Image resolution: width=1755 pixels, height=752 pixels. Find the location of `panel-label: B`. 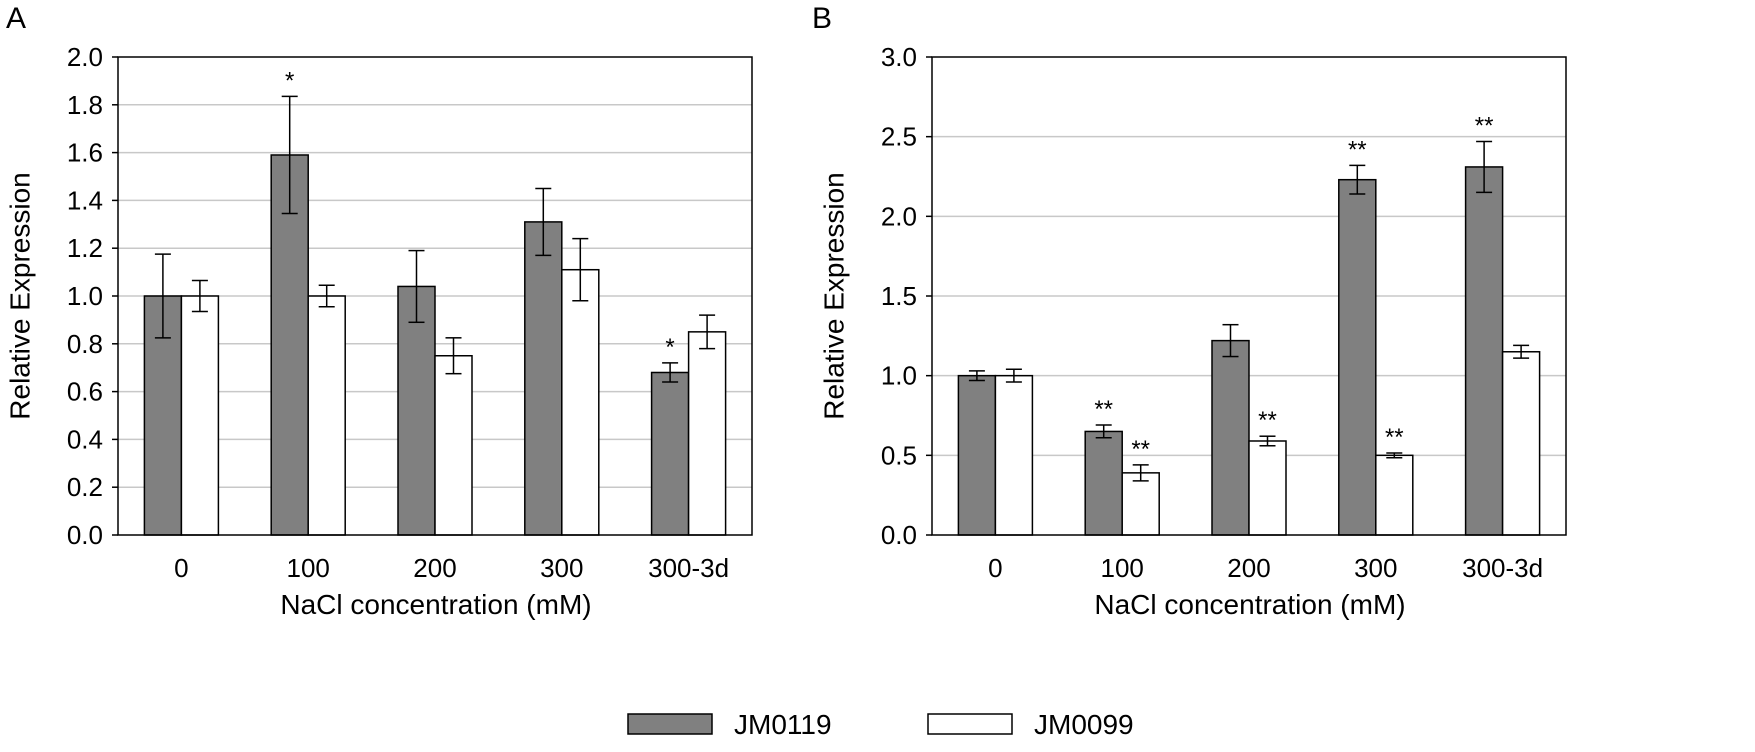

panel-label: B is located at coordinates (822, 18).